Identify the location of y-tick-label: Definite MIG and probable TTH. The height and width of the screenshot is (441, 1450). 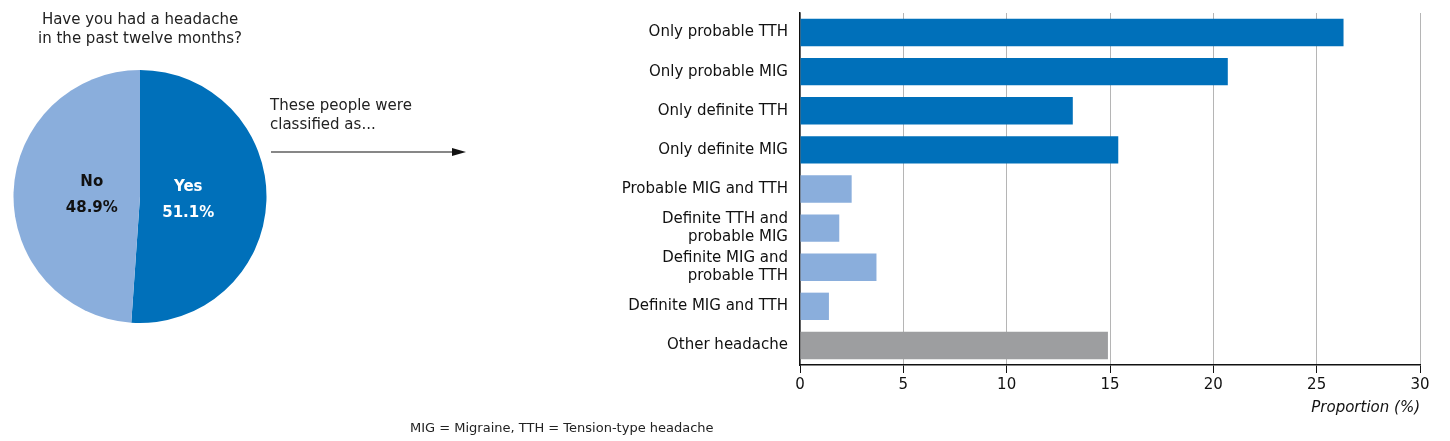
(725, 266).